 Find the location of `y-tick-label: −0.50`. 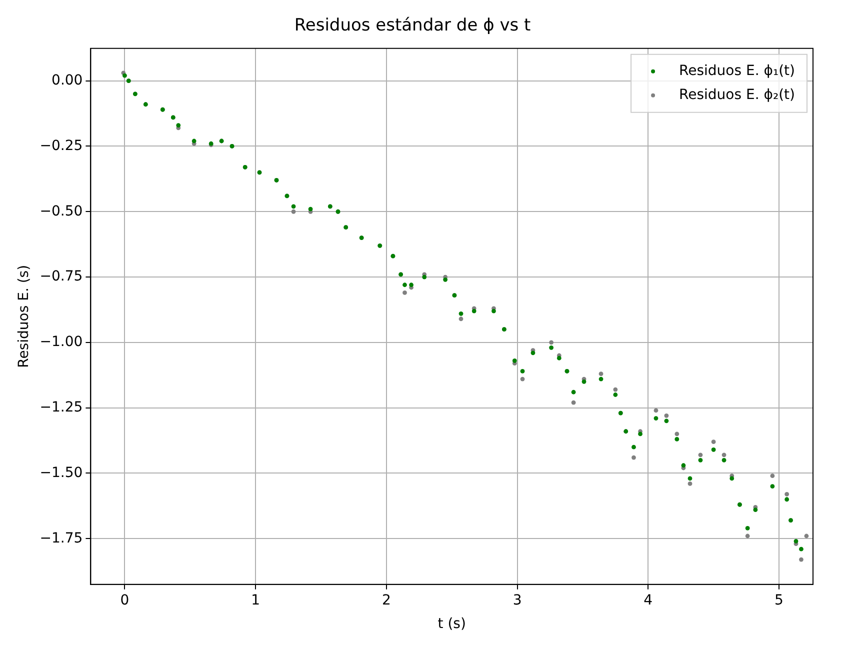

y-tick-label: −0.50 is located at coordinates (61, 211).